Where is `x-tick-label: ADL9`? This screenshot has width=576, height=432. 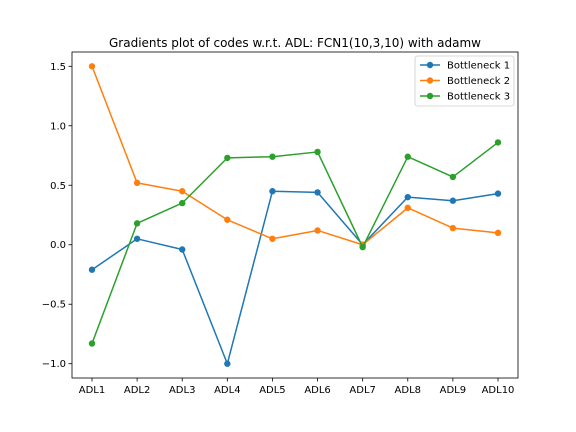 x-tick-label: ADL9 is located at coordinates (453, 390).